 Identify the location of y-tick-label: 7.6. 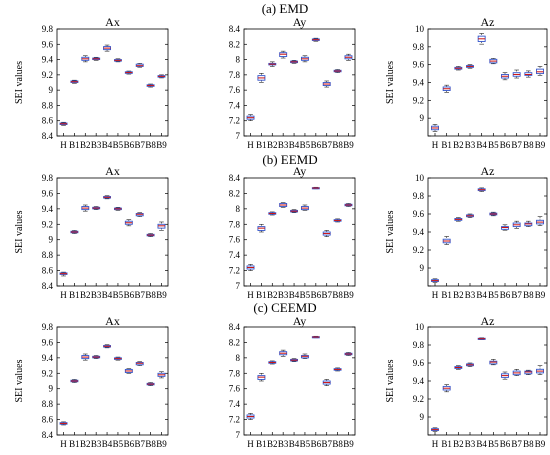
(235, 240).